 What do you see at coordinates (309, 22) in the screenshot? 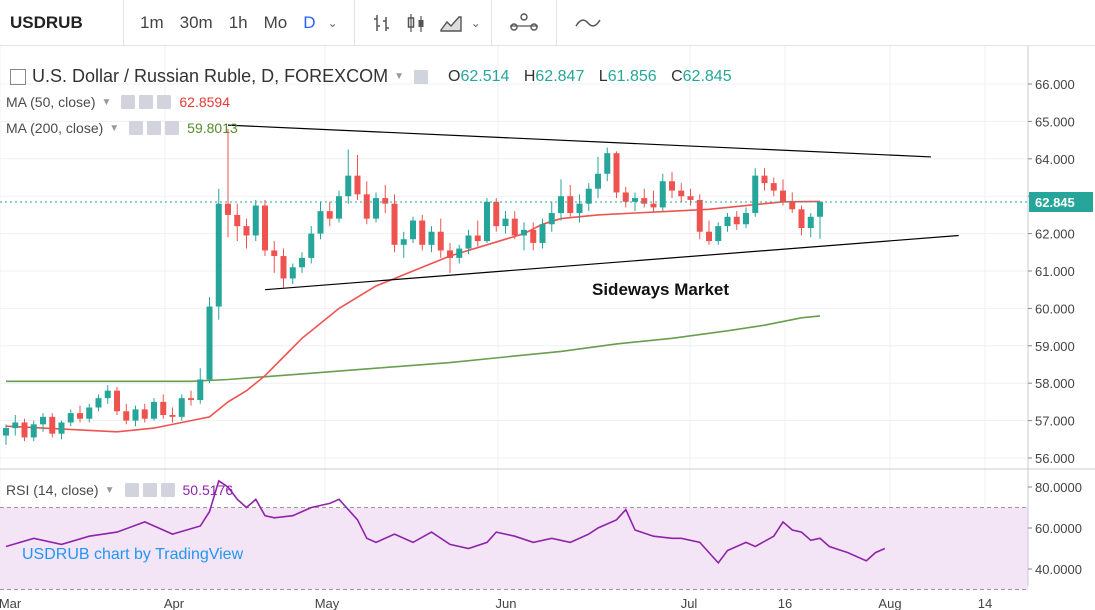
I see `interval-day: D` at bounding box center [309, 22].